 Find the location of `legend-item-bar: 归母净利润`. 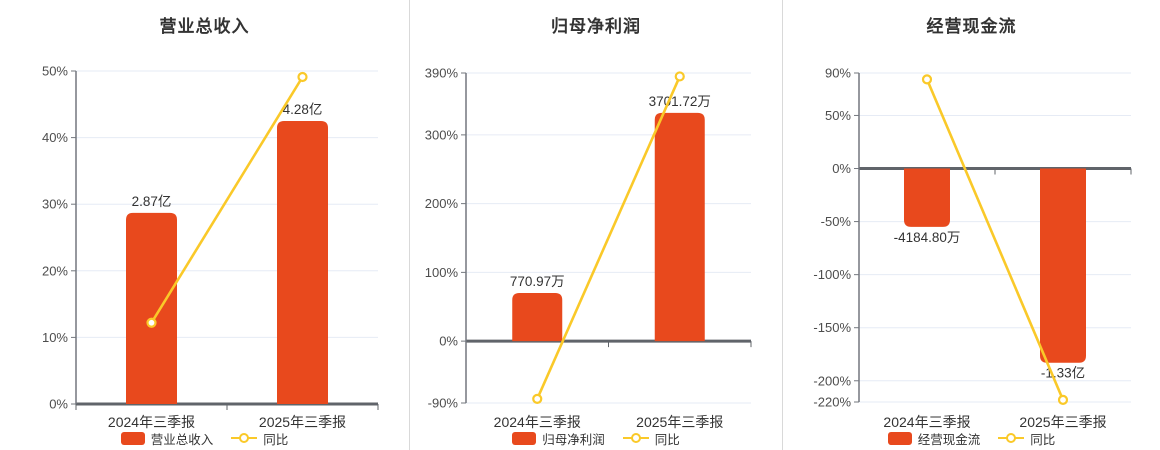

legend-item-bar: 归母净利润 is located at coordinates (558, 438).